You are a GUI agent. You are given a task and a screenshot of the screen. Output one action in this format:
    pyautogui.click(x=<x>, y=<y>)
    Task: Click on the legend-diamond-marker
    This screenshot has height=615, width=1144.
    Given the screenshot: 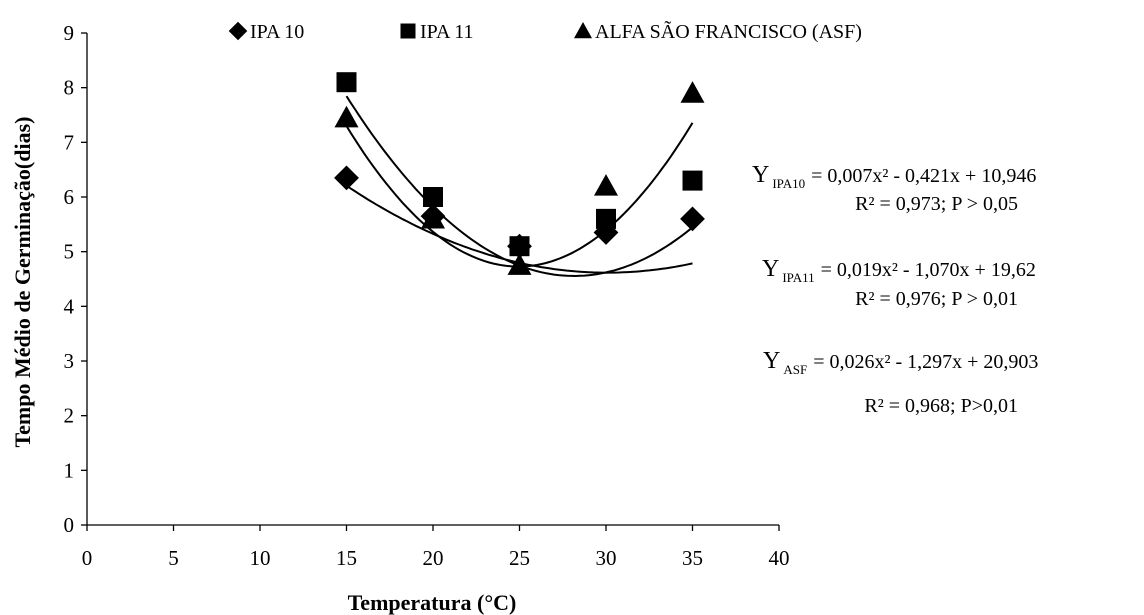 What is the action you would take?
    pyautogui.click(x=238, y=31)
    